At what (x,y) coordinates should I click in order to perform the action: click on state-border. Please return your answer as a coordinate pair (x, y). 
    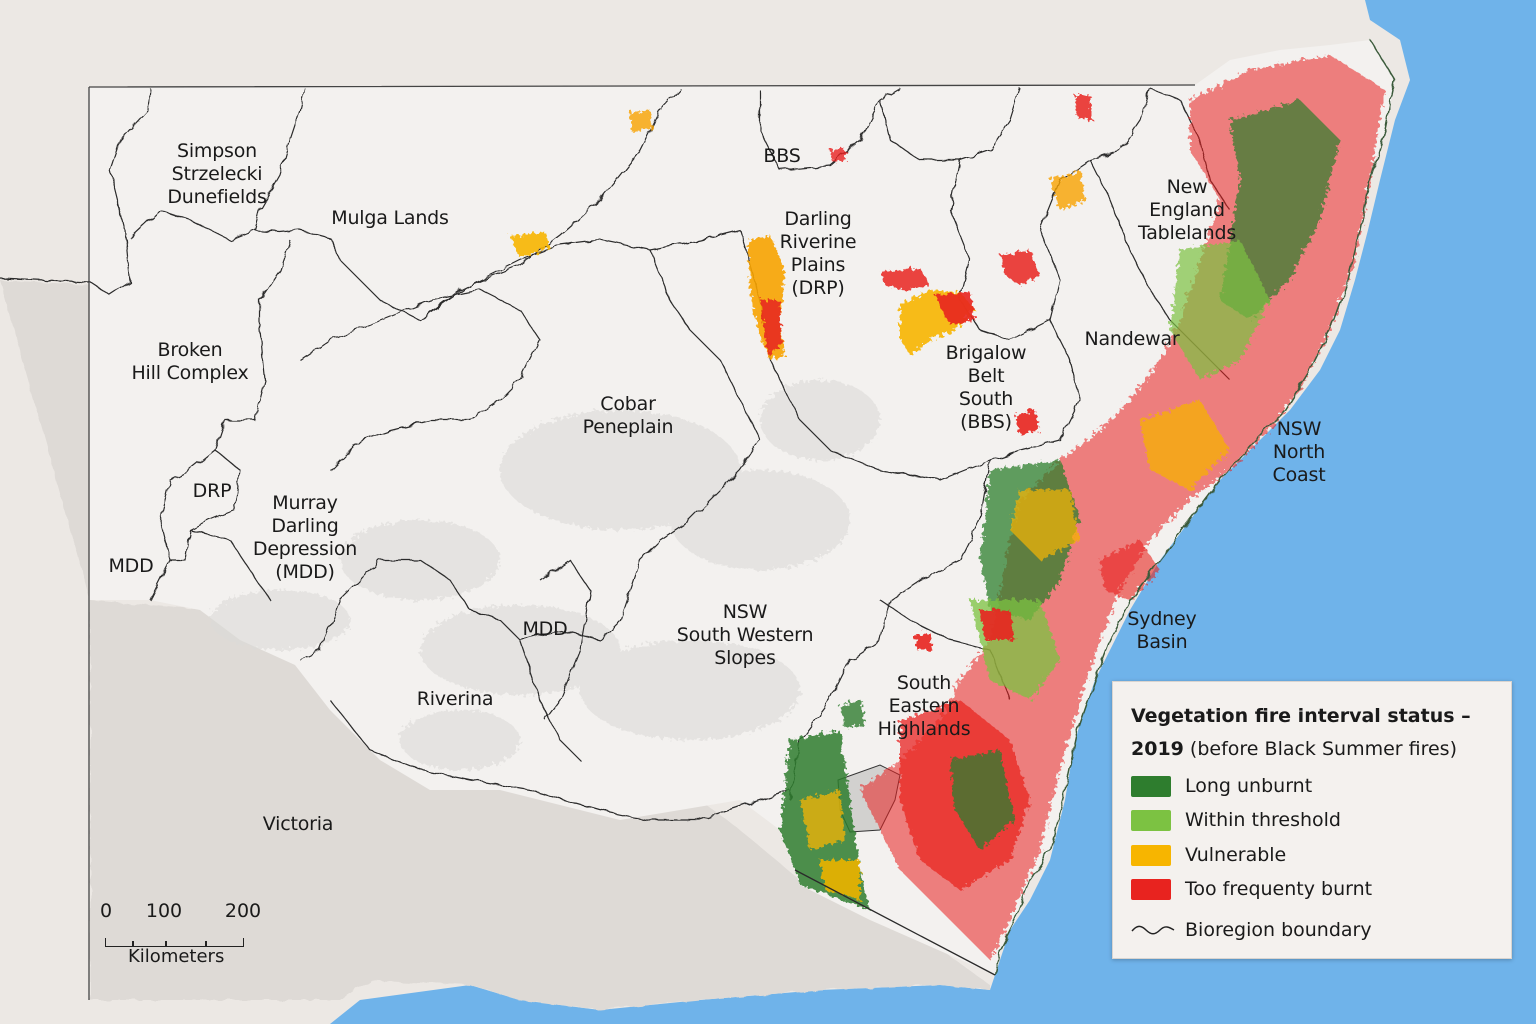
    Looking at the image, I should click on (895, 922).